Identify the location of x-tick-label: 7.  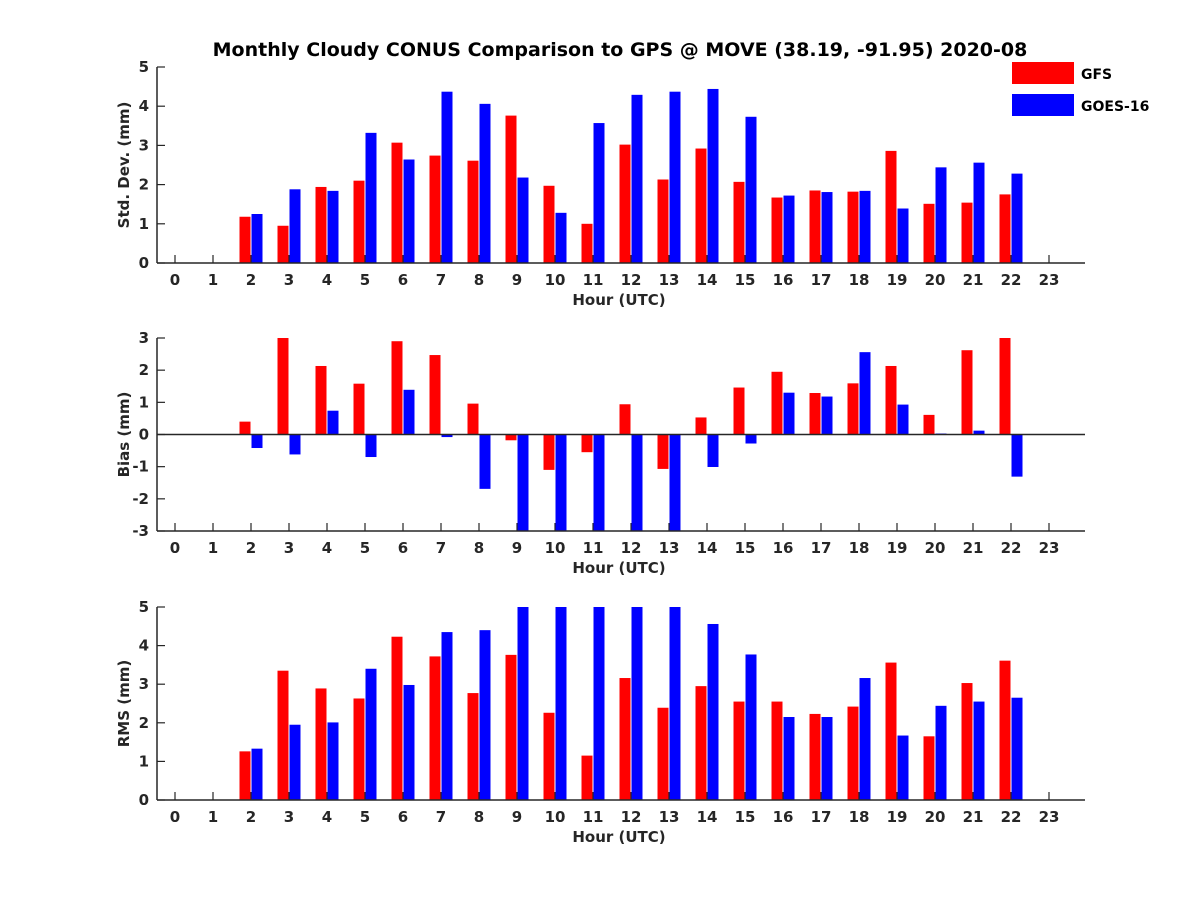
(441, 817).